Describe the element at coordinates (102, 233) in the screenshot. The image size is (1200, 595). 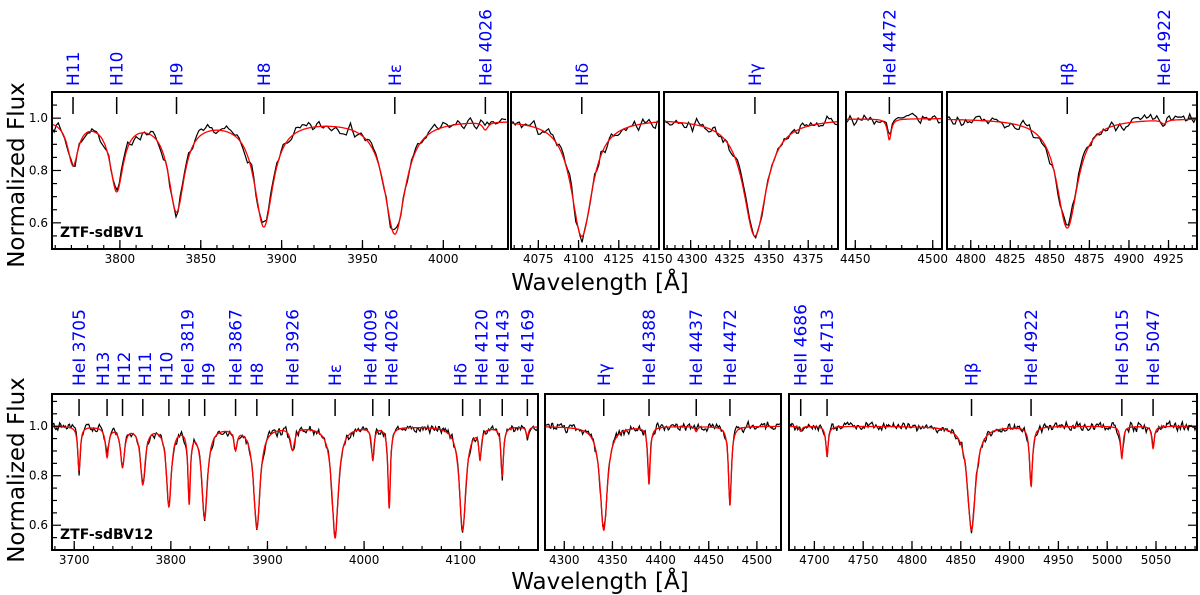
I see `star-name-label: ZTF-sdBV1` at that location.